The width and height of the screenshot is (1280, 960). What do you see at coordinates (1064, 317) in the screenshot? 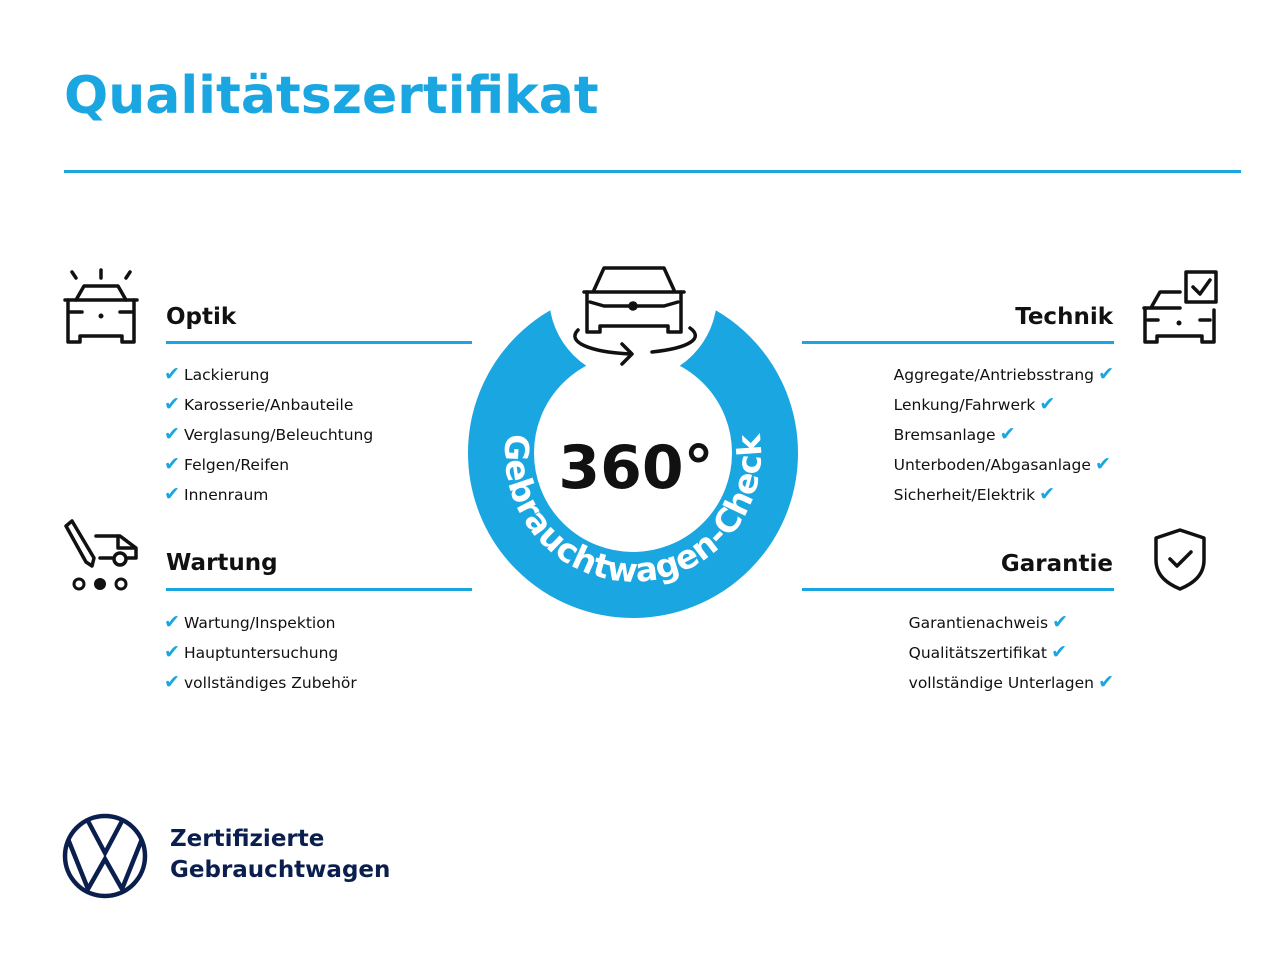
I see `technik-heading: Technik` at bounding box center [1064, 317].